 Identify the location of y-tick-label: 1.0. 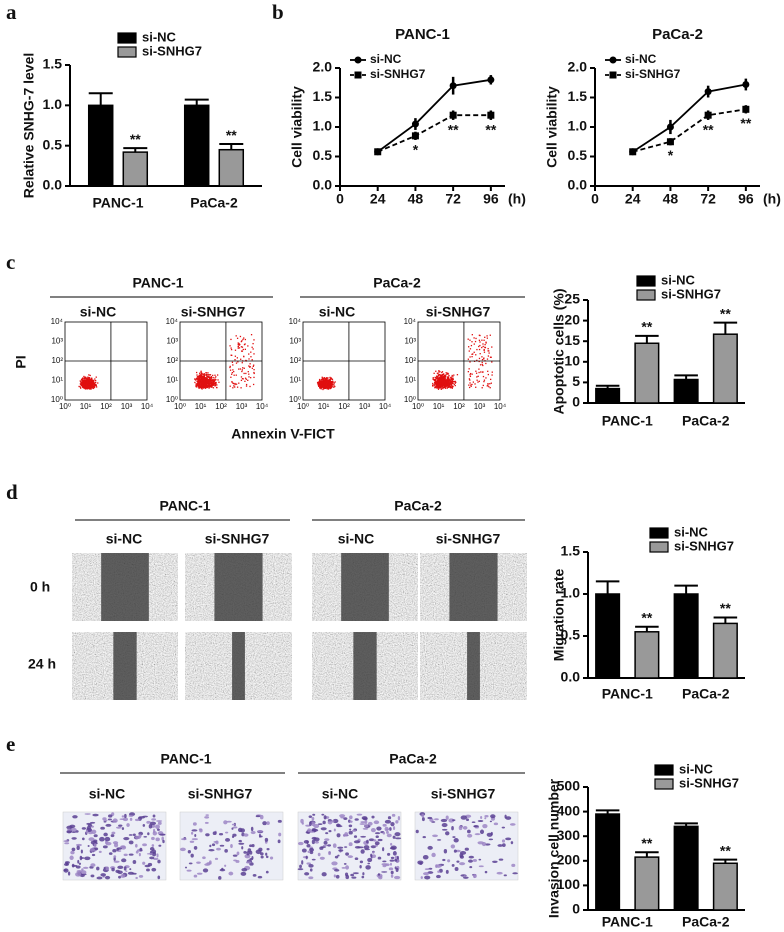
(53, 104).